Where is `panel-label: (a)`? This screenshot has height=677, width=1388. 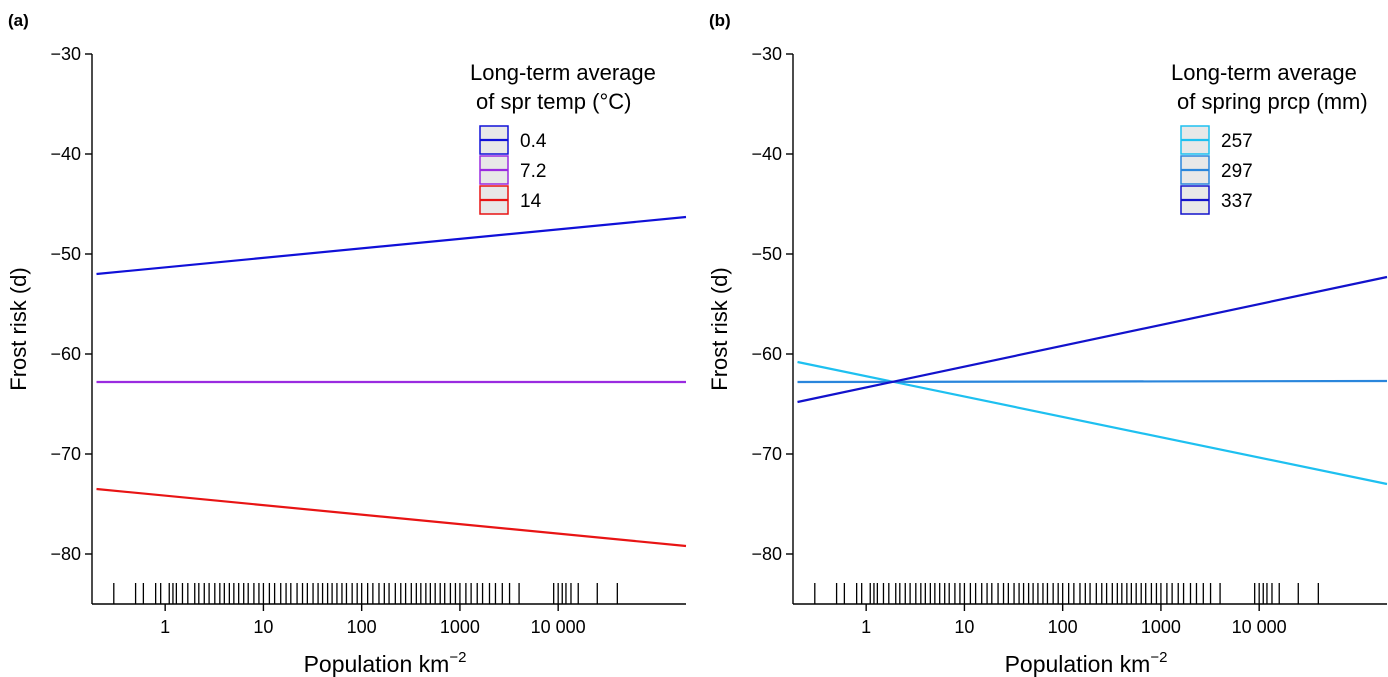 panel-label: (a) is located at coordinates (18, 20).